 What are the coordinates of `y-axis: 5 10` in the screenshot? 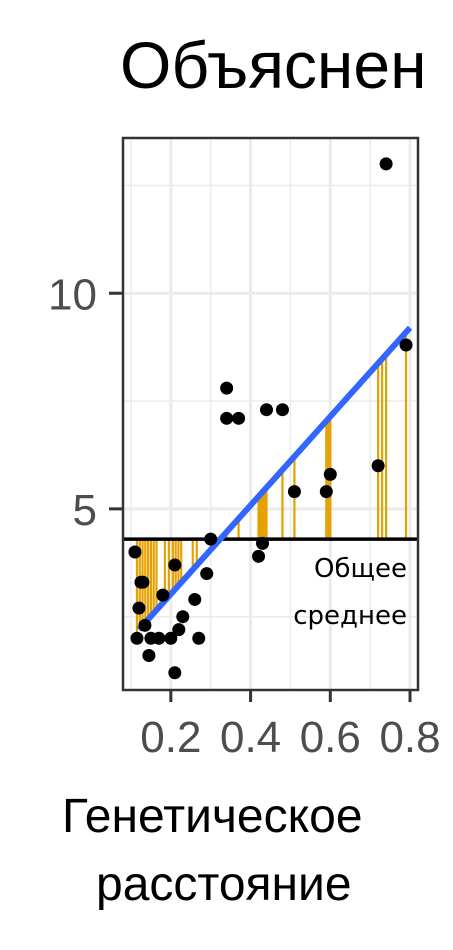 It's located at (85, 402).